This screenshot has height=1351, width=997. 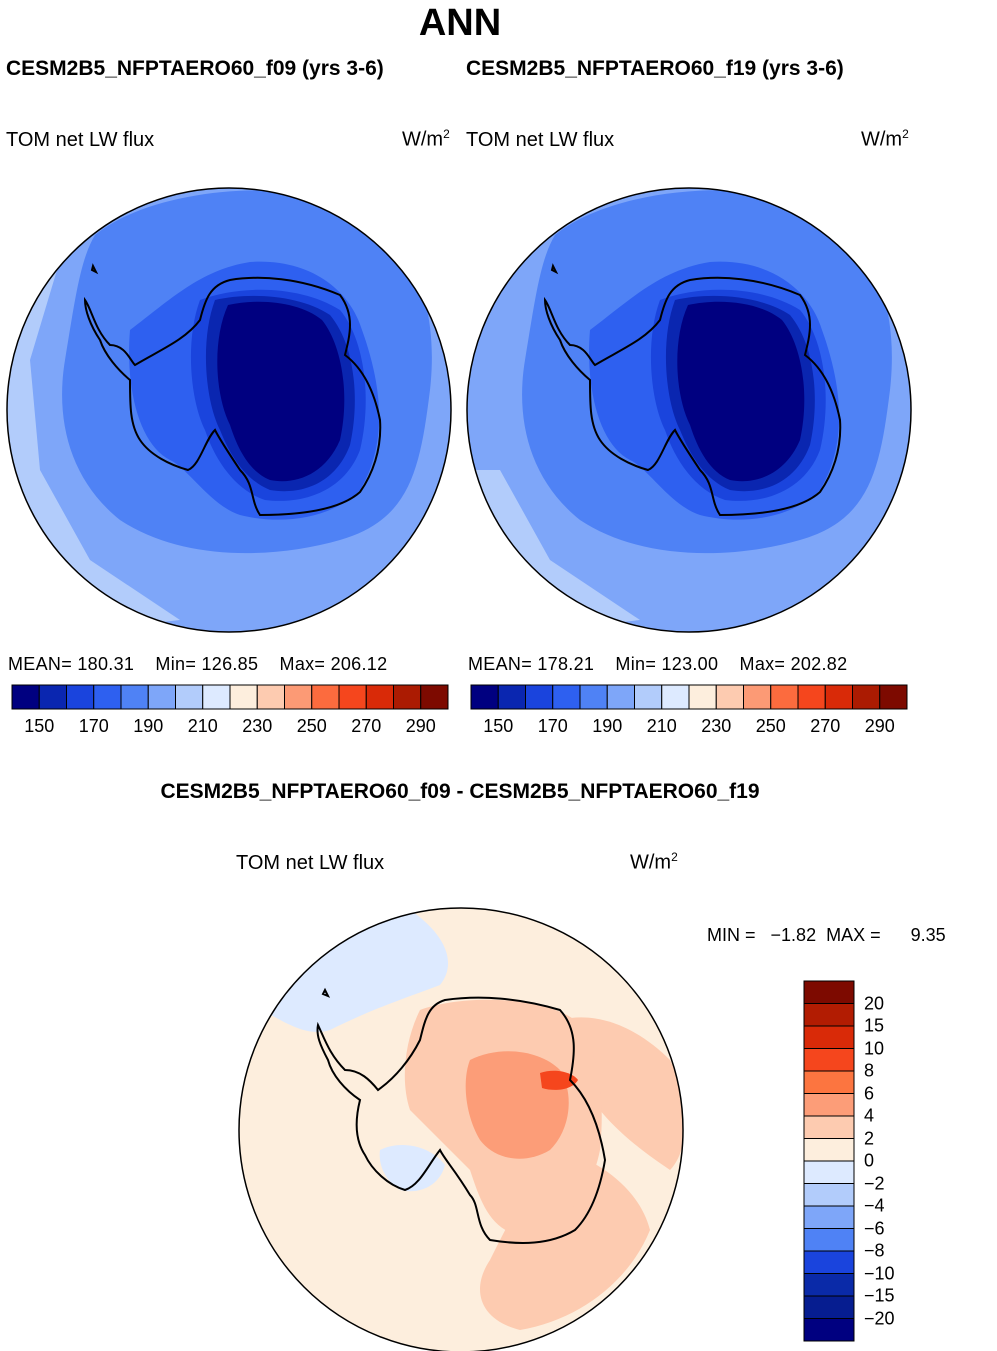 What do you see at coordinates (636, 664) in the screenshot?
I see `panel2-min-label: Min=` at bounding box center [636, 664].